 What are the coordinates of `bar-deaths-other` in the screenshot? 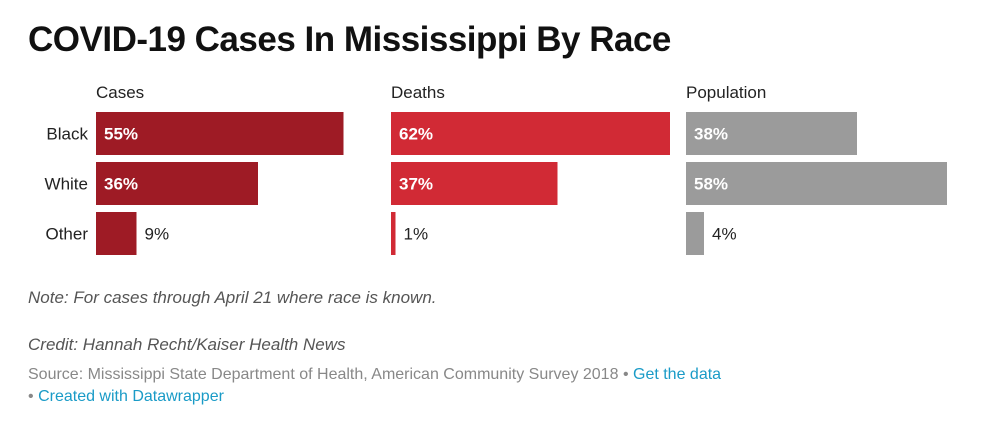 It's located at (393, 233).